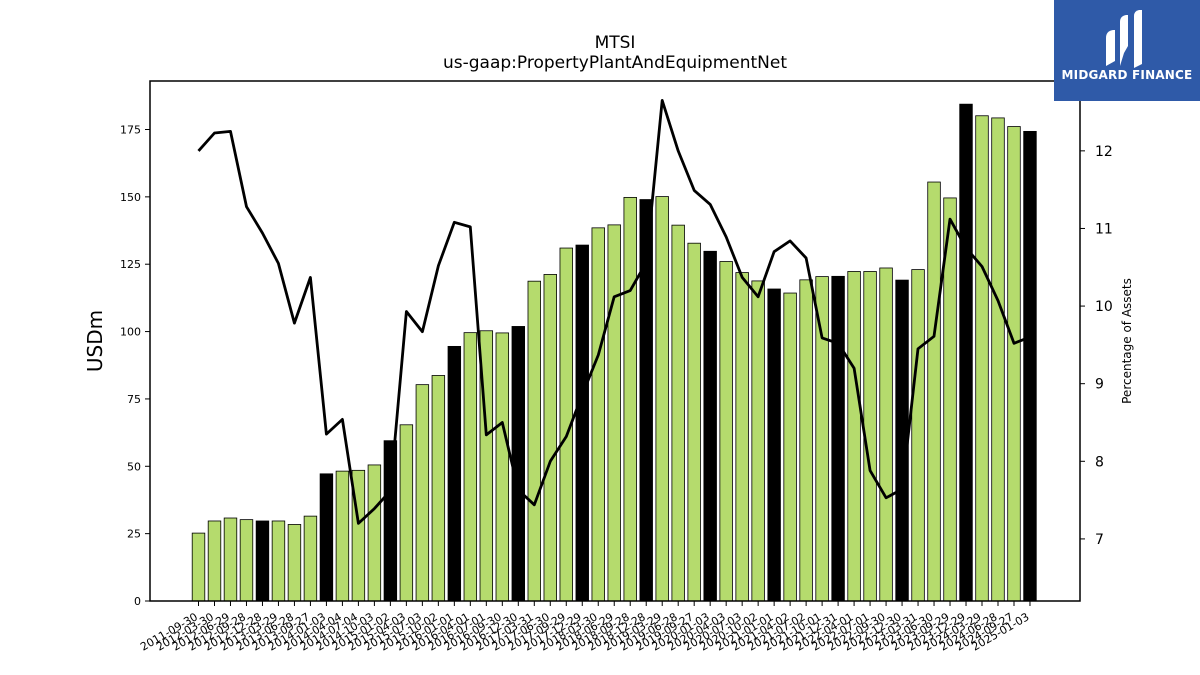 Image resolution: width=1200 pixels, height=675 pixels. What do you see at coordinates (1096, 346) in the screenshot?
I see `y2-axis: 7 8 9 10 11 12` at bounding box center [1096, 346].